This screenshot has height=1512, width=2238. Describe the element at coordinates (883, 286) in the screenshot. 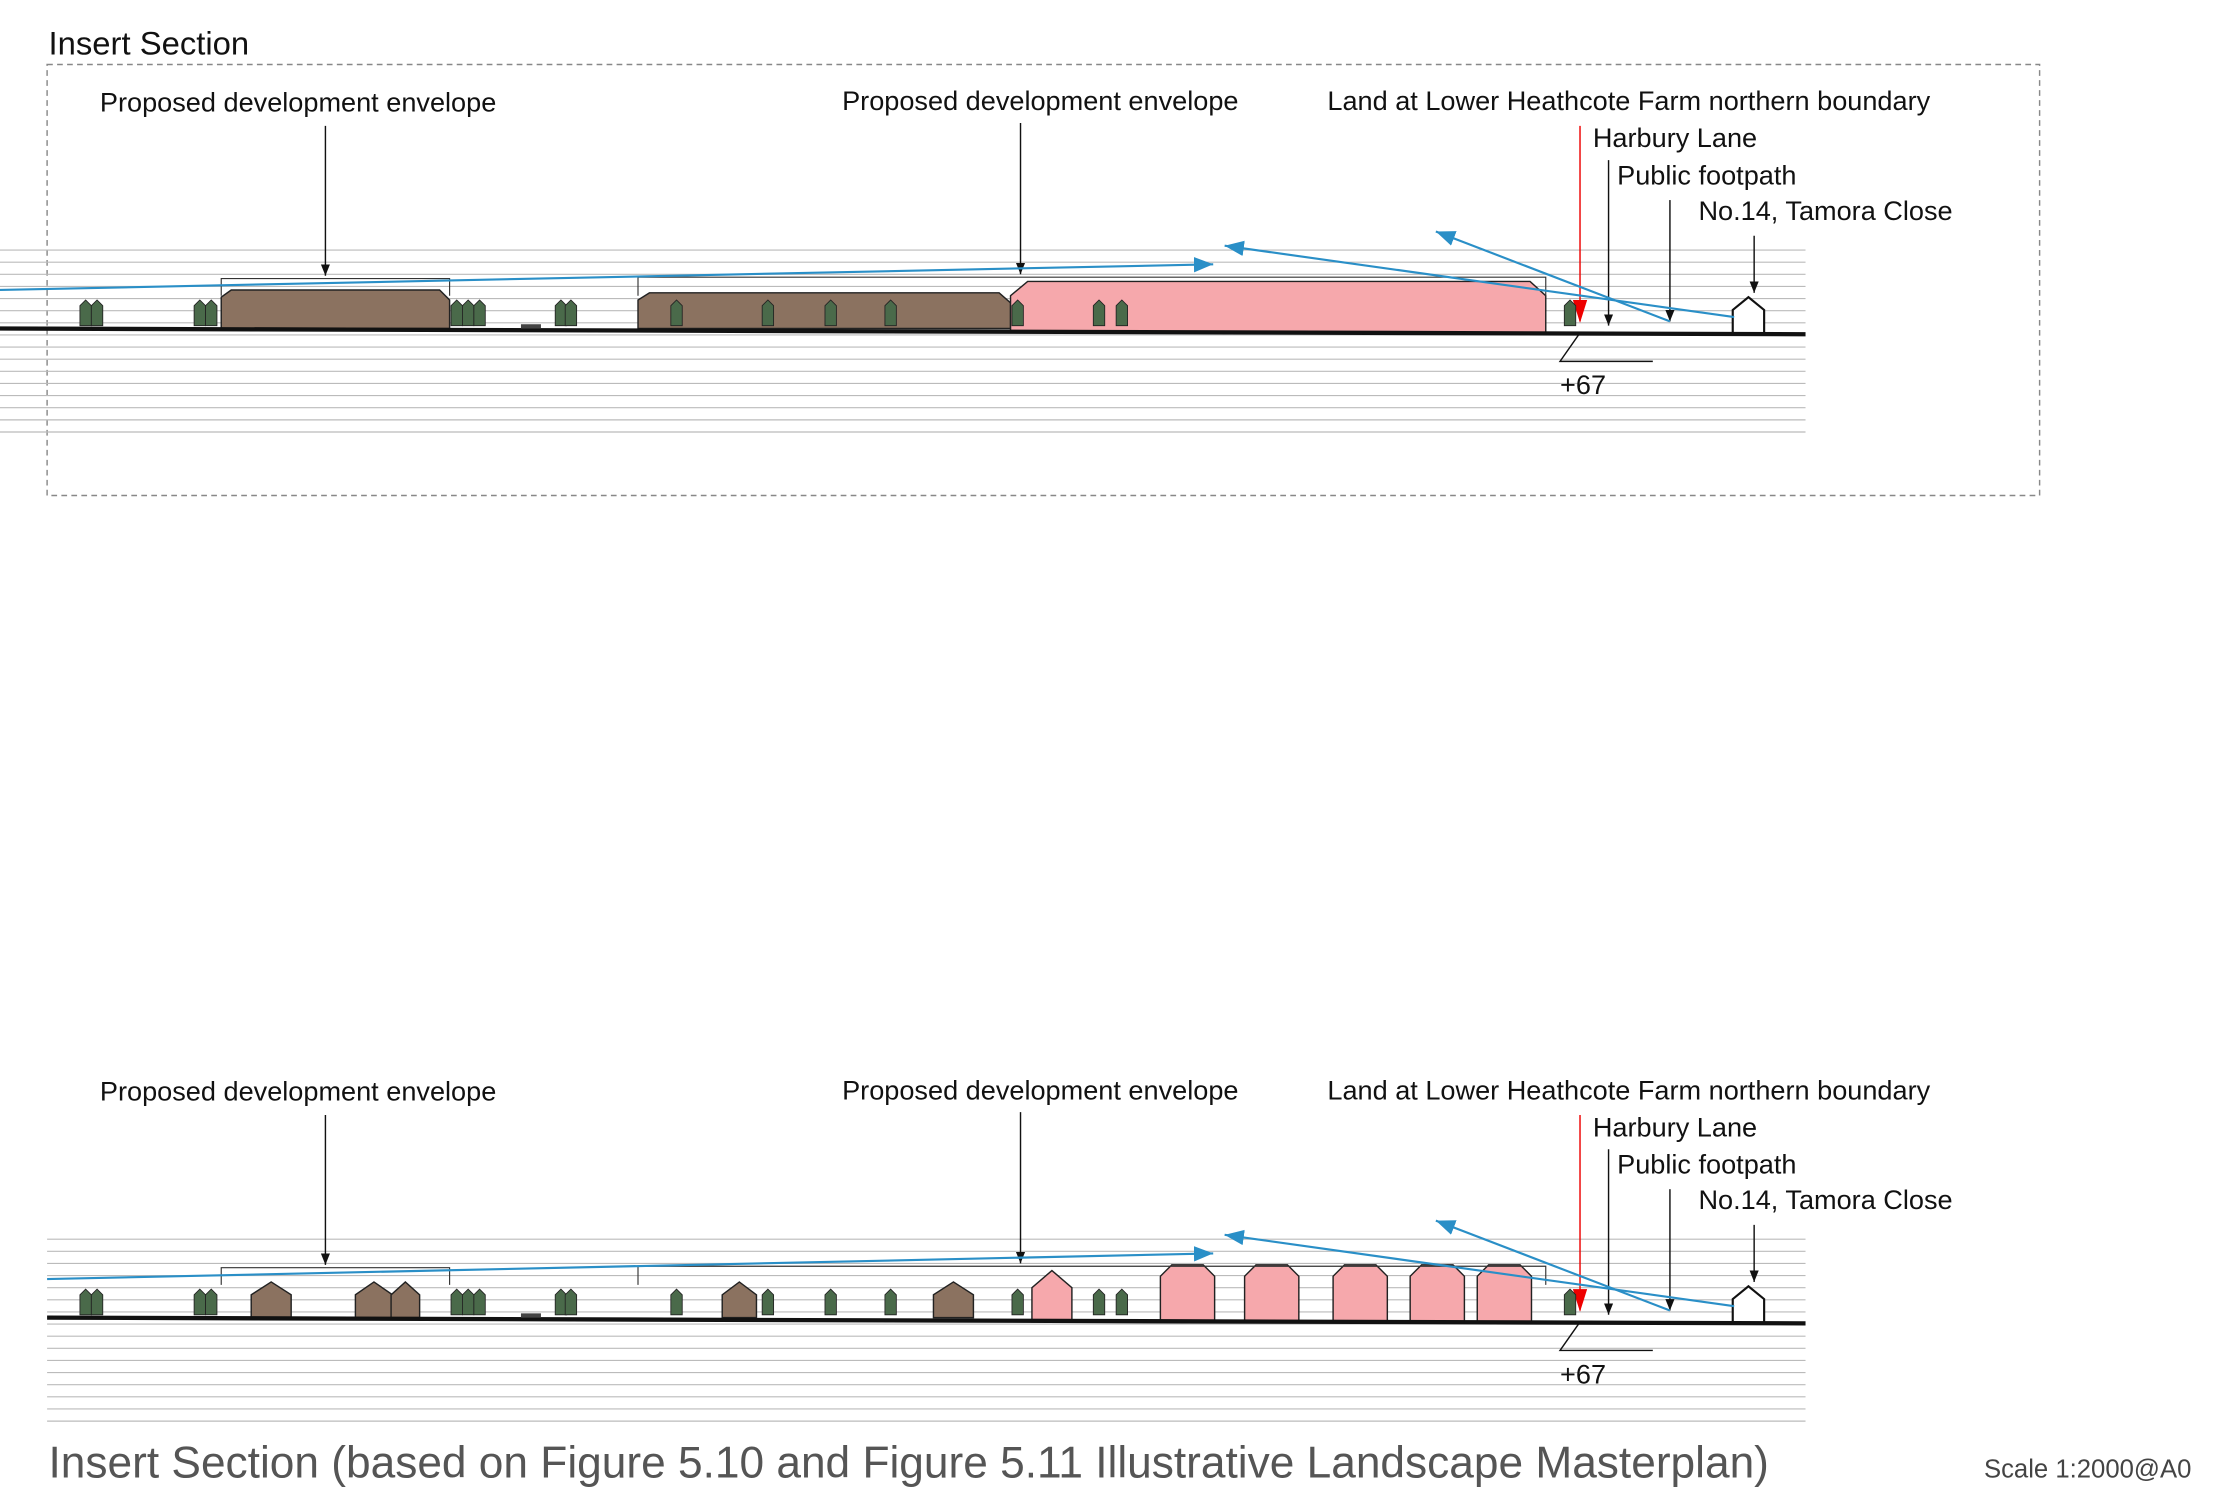

I see `envelope-bracket` at that location.